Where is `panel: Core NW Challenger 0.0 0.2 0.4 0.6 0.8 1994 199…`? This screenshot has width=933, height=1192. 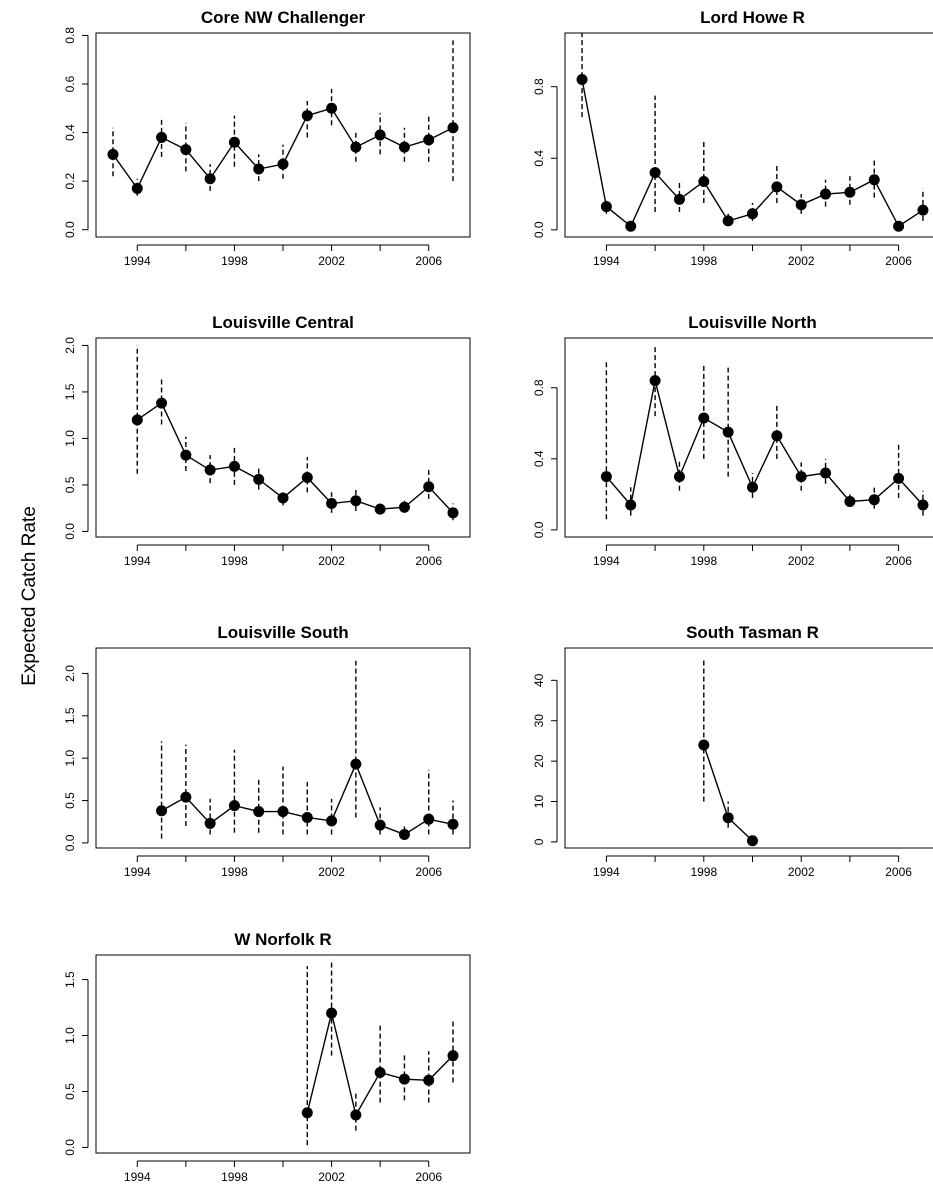
panel: Core NW Challenger 0.0 0.2 0.4 0.6 0.8 1994 199… is located at coordinates (267, 138).